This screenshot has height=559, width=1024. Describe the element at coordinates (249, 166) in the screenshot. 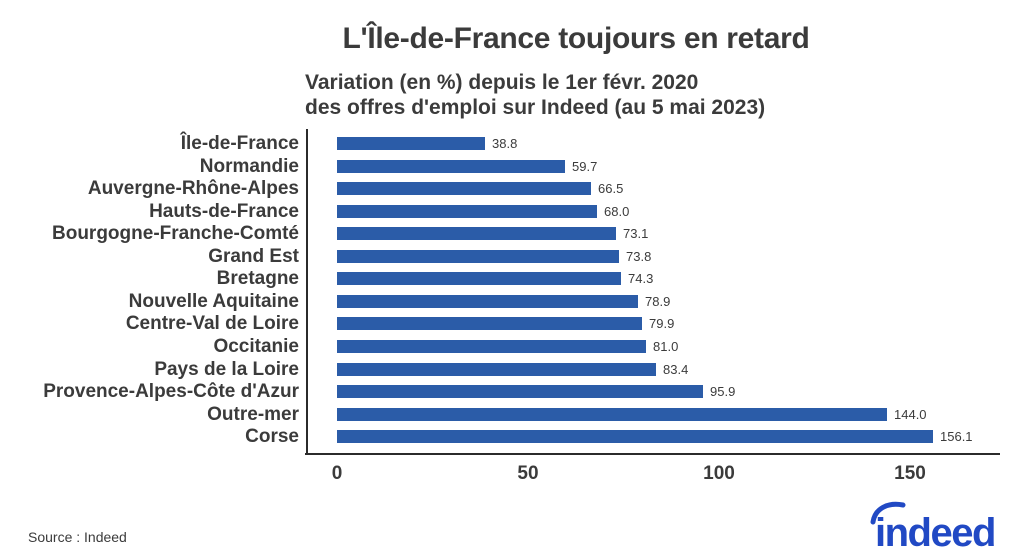

I see `y-axis-label: Normandie` at that location.